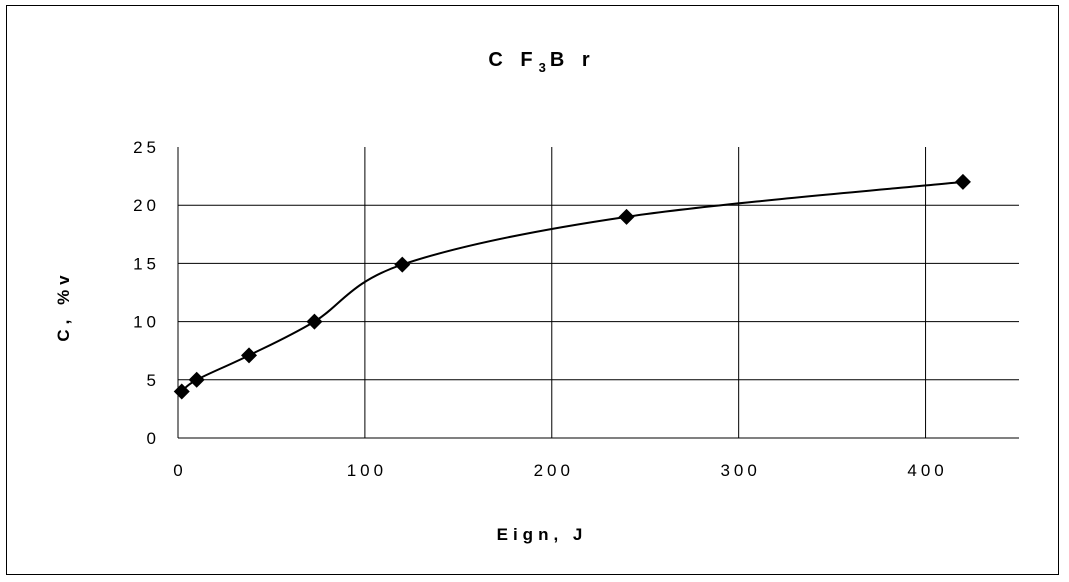 The image size is (1069, 582). I want to click on y-tick-label: 10, so click(146, 322).